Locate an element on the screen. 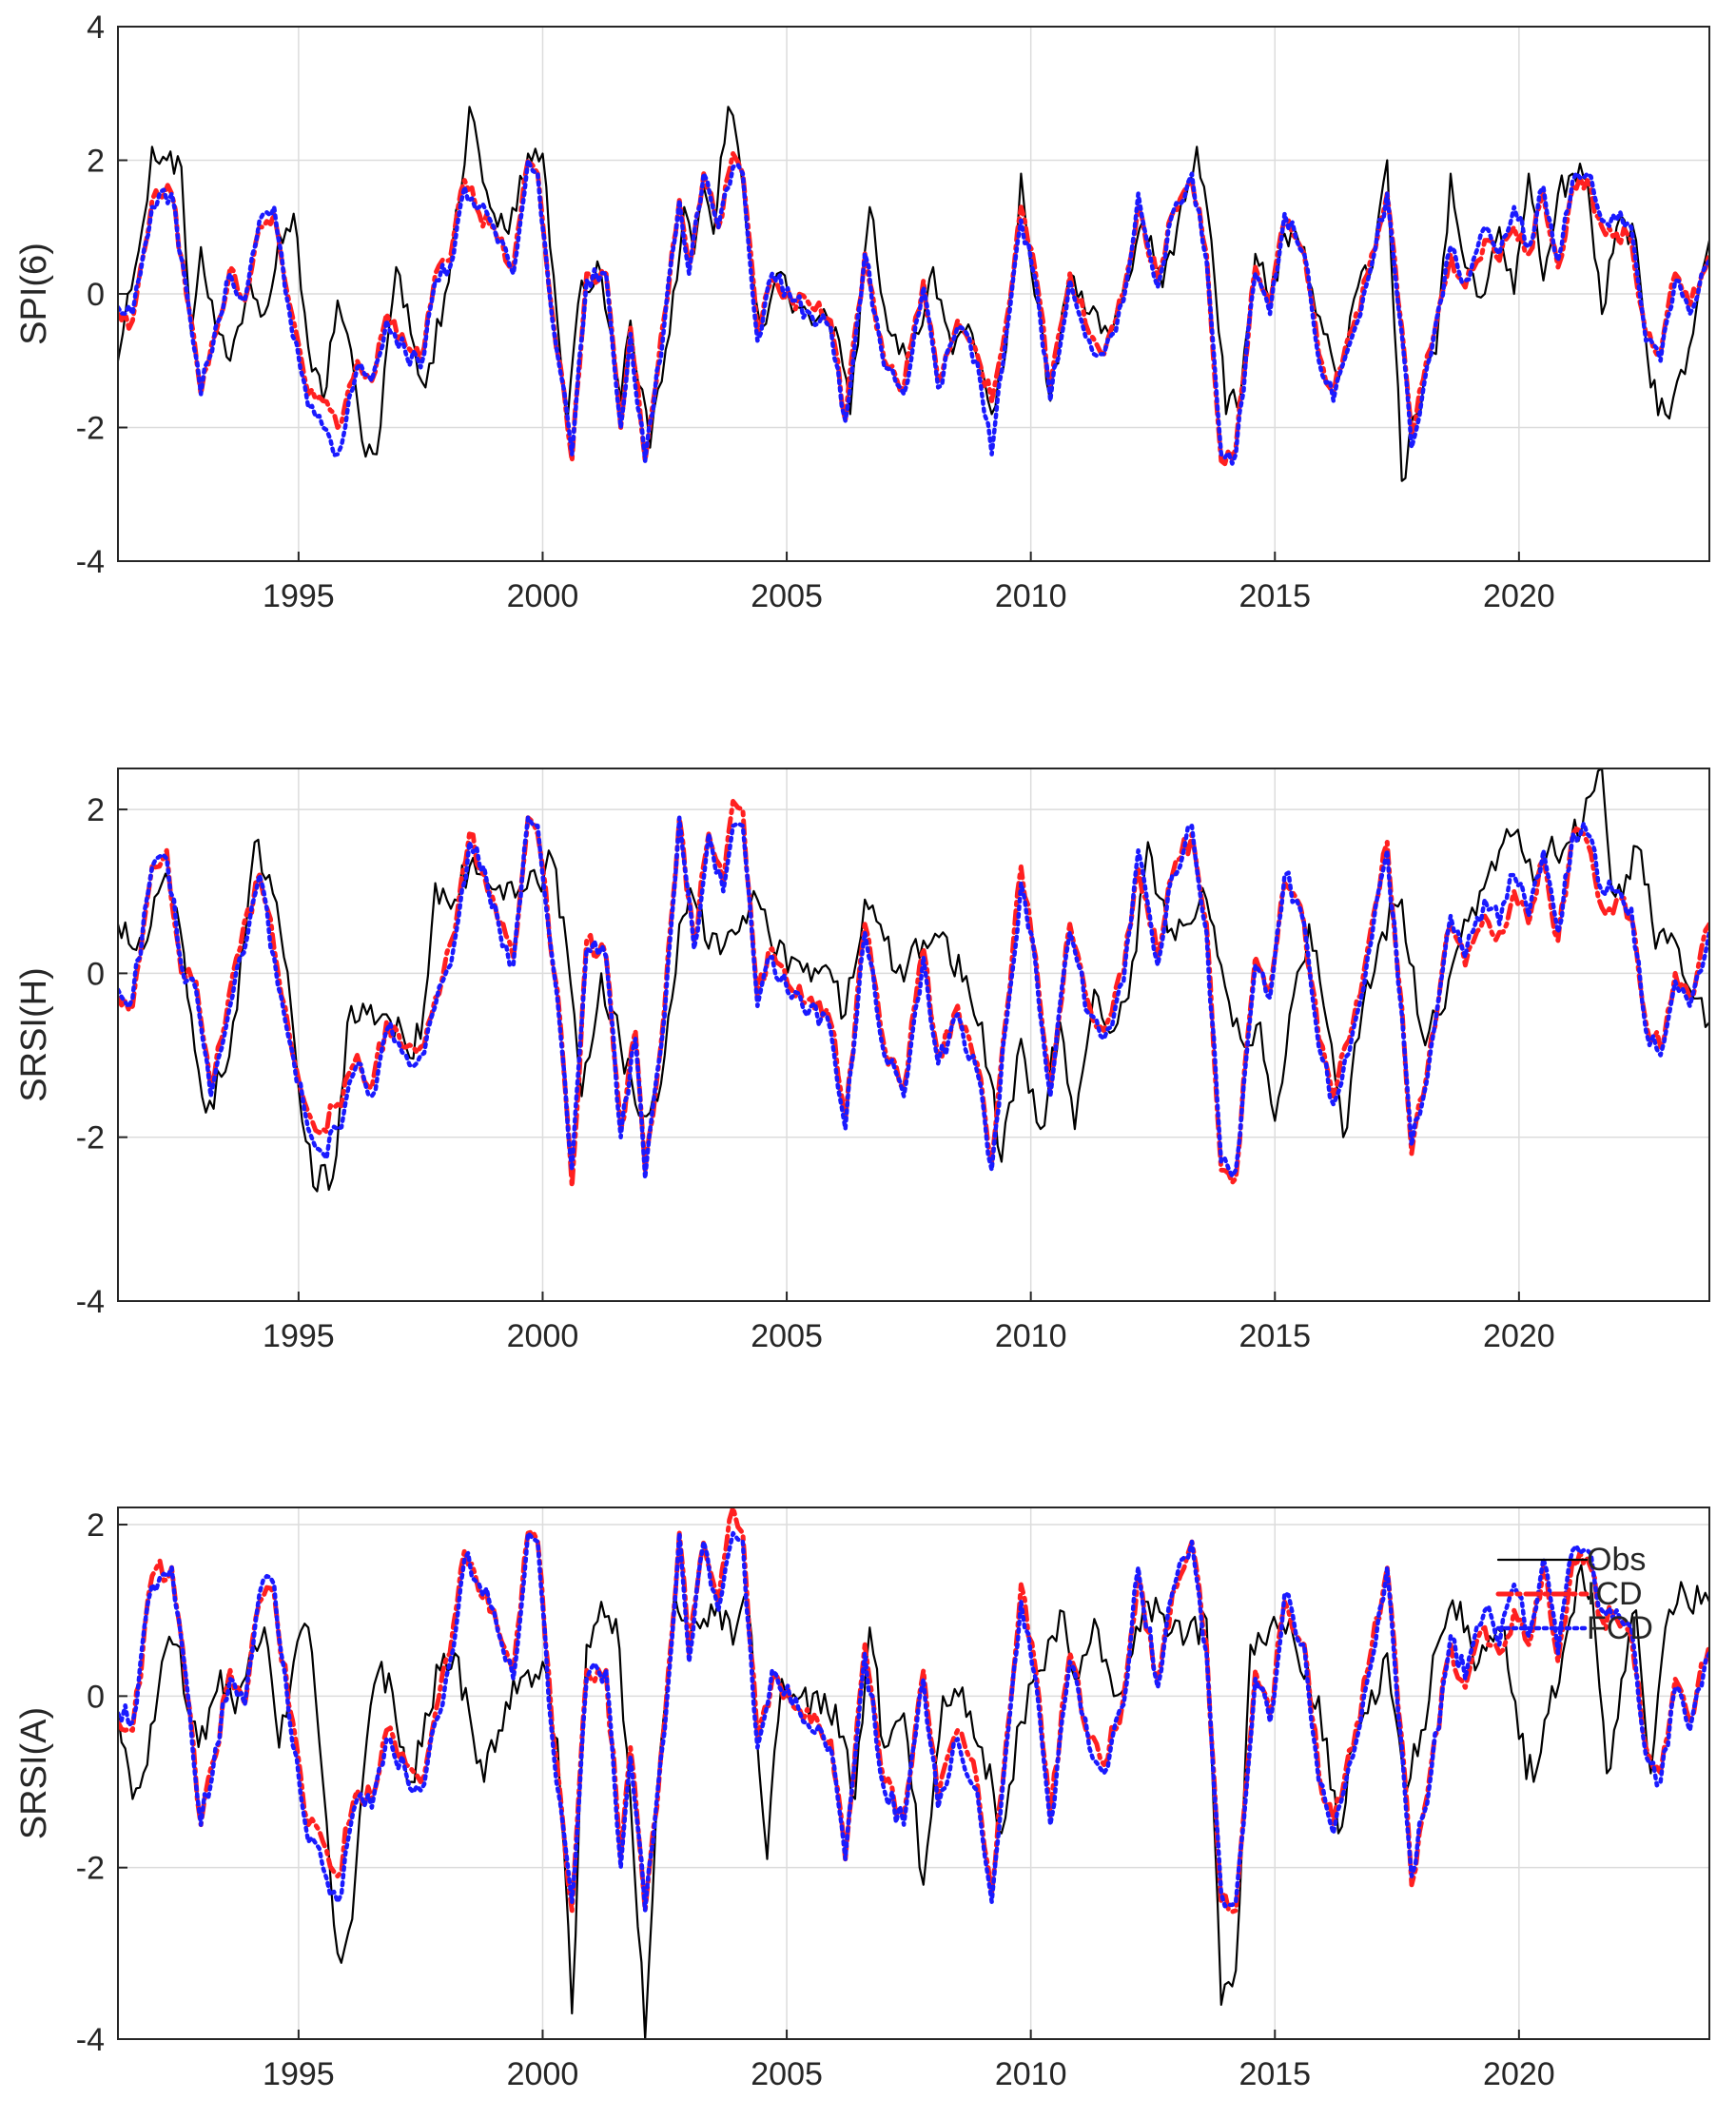 This screenshot has width=1736, height=2119. y-axis-label: SPI(6) is located at coordinates (34, 294).